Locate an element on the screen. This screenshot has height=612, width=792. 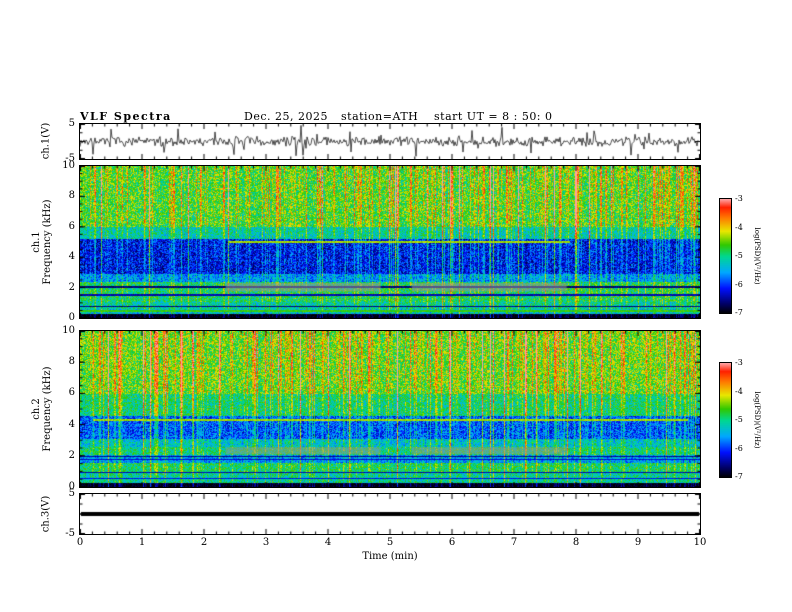
ch1-waveform-canvas is located at coordinates (390, 141).